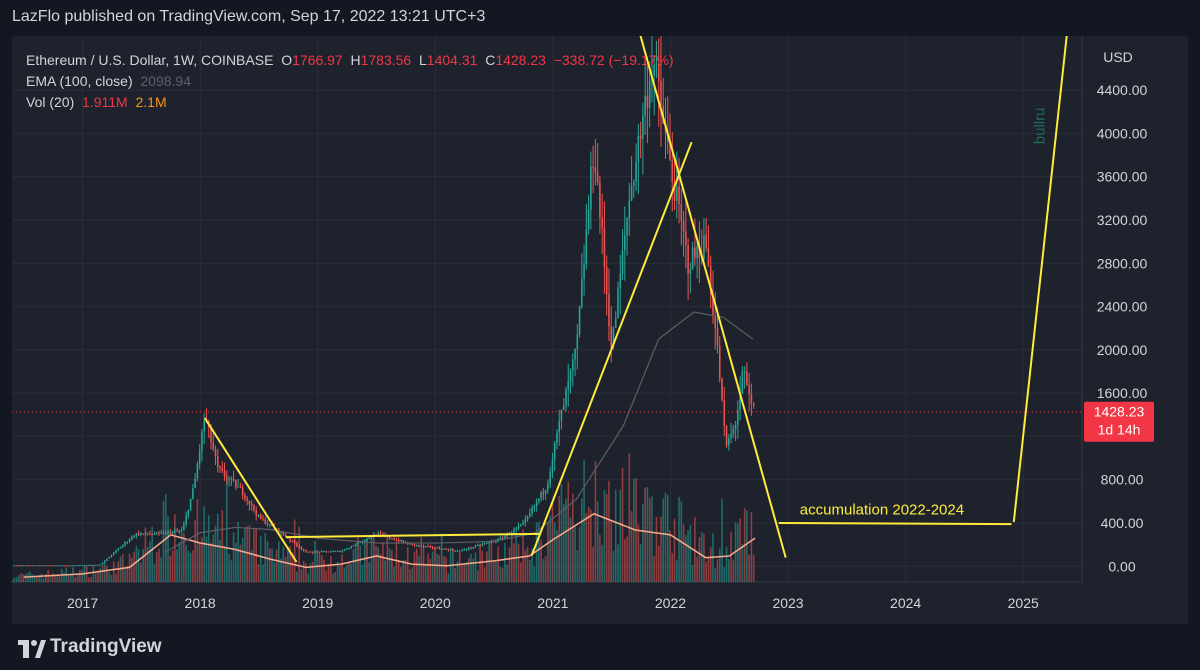 The height and width of the screenshot is (670, 1200). I want to click on annotation-text: bullrun 2025, so click(1039, 103).